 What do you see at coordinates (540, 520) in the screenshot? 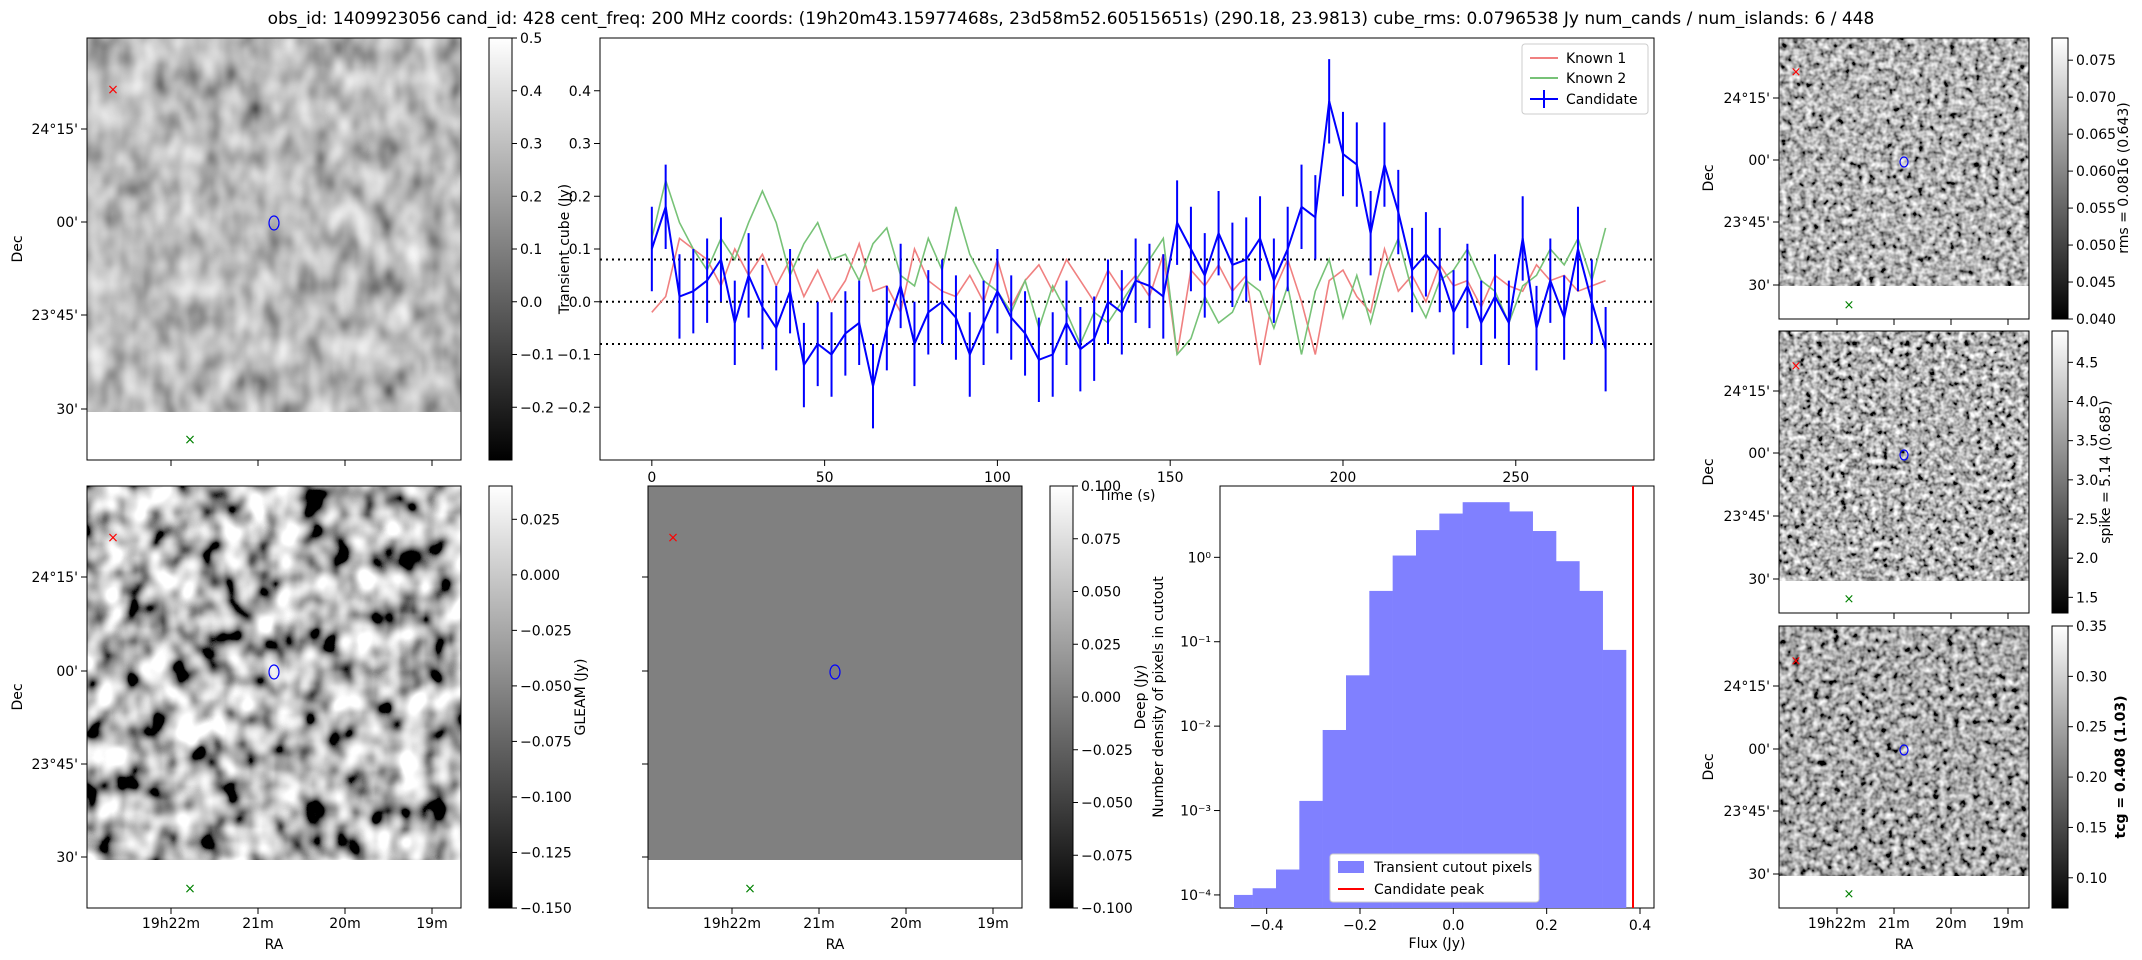
I see `colorbar-tick-label: 0.025` at bounding box center [540, 520].